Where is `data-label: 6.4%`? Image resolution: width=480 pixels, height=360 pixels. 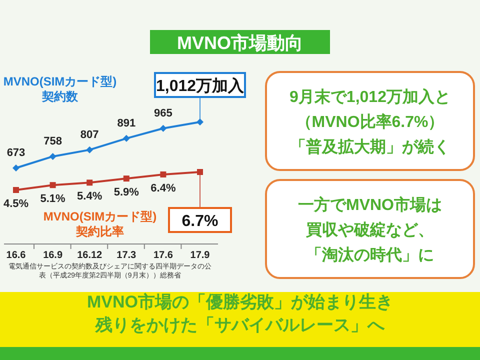 data-label: 6.4% is located at coordinates (163, 188).